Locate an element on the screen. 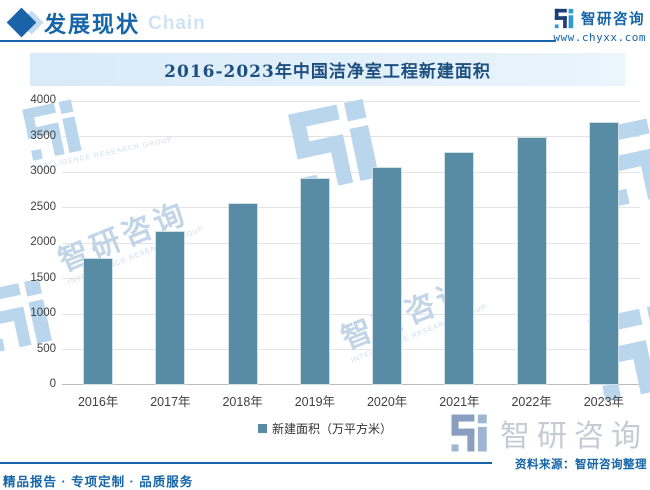 This screenshot has height=490, width=650. y-tick-label: 2500 is located at coordinates (43, 206).